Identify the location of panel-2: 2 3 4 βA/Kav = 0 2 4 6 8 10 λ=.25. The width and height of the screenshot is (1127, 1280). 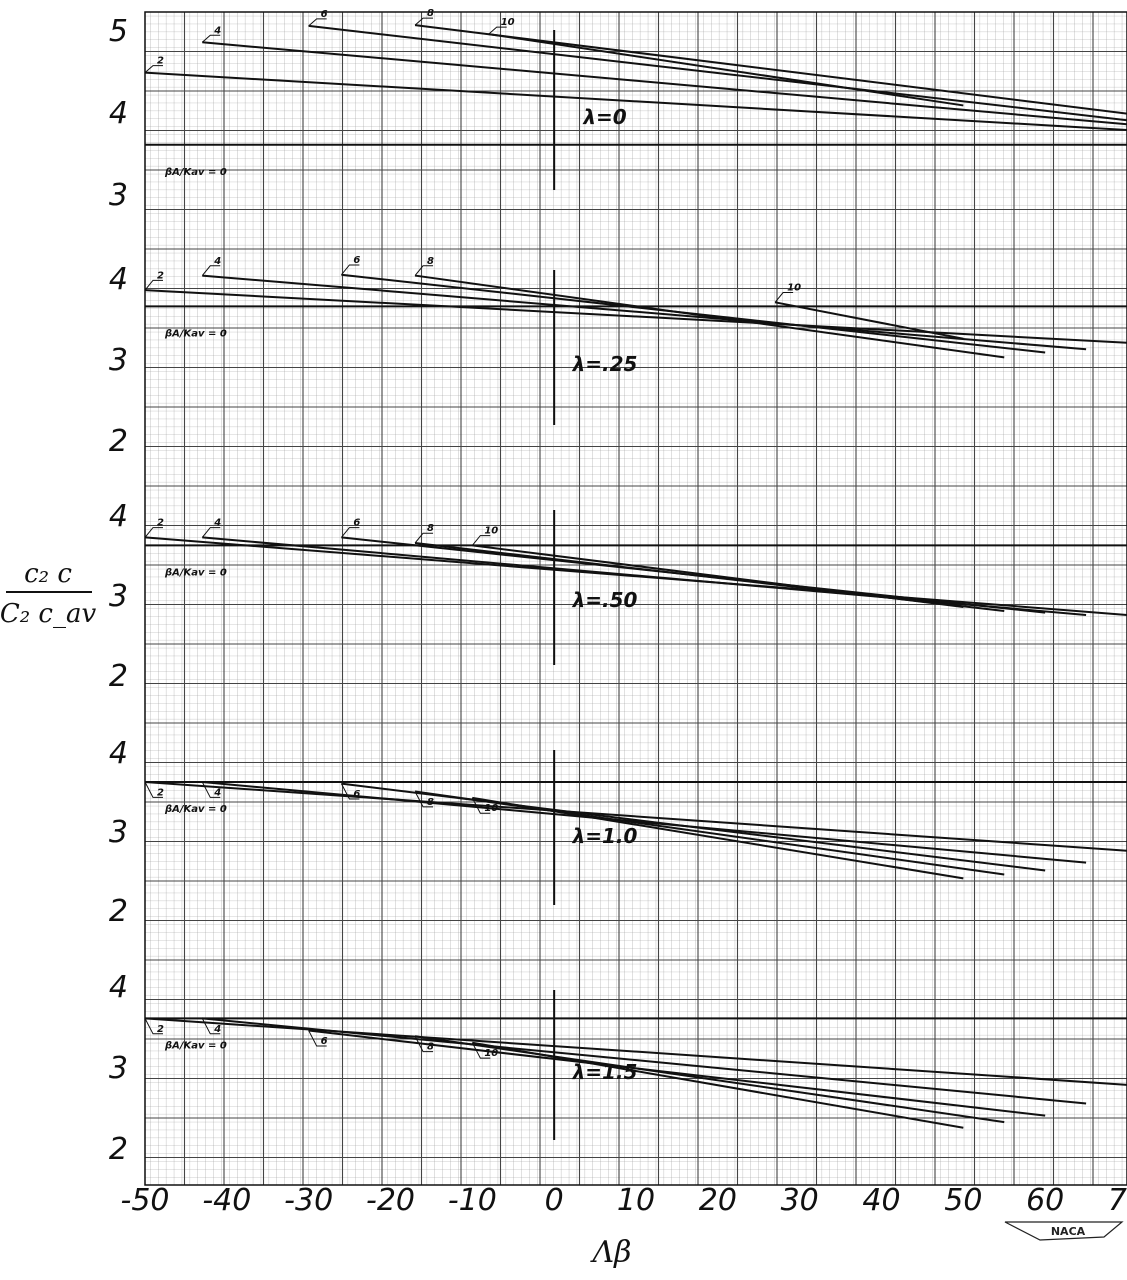
(618, 357).